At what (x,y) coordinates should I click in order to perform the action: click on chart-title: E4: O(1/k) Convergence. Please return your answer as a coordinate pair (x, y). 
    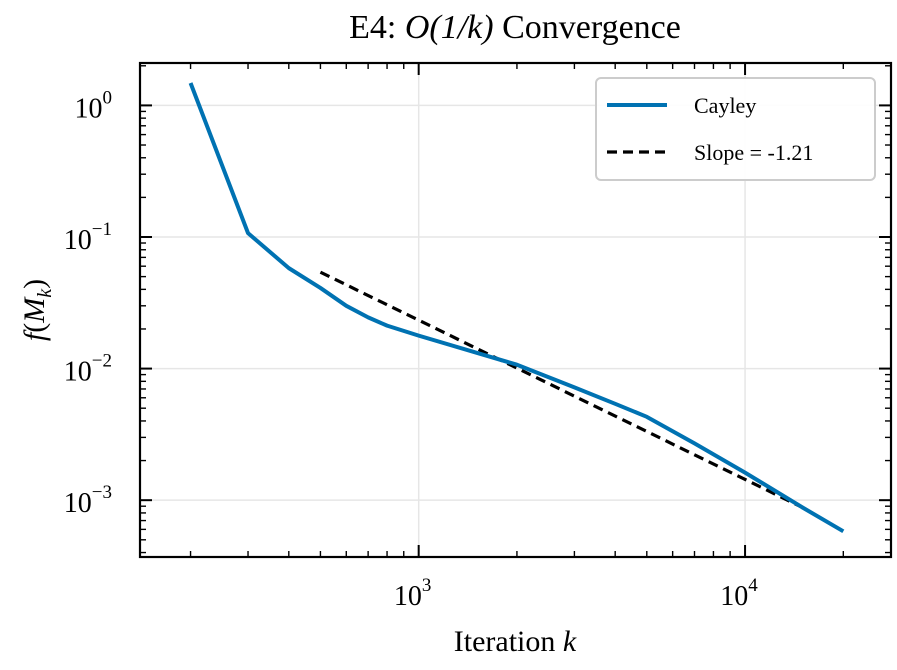
    Looking at the image, I should click on (515, 27).